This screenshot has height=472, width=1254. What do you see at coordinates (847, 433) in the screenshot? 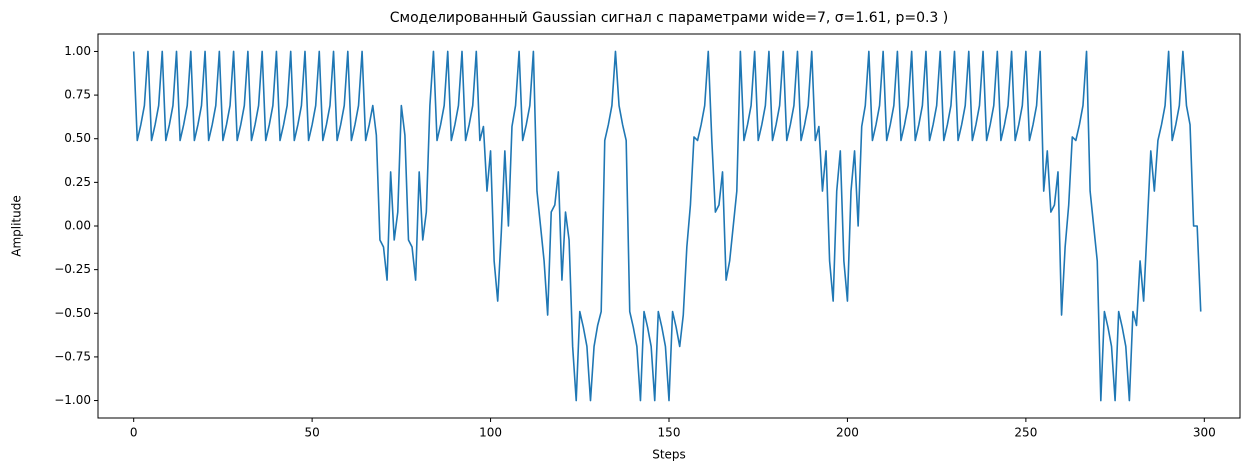
I see `x-tick-label: 200` at bounding box center [847, 433].